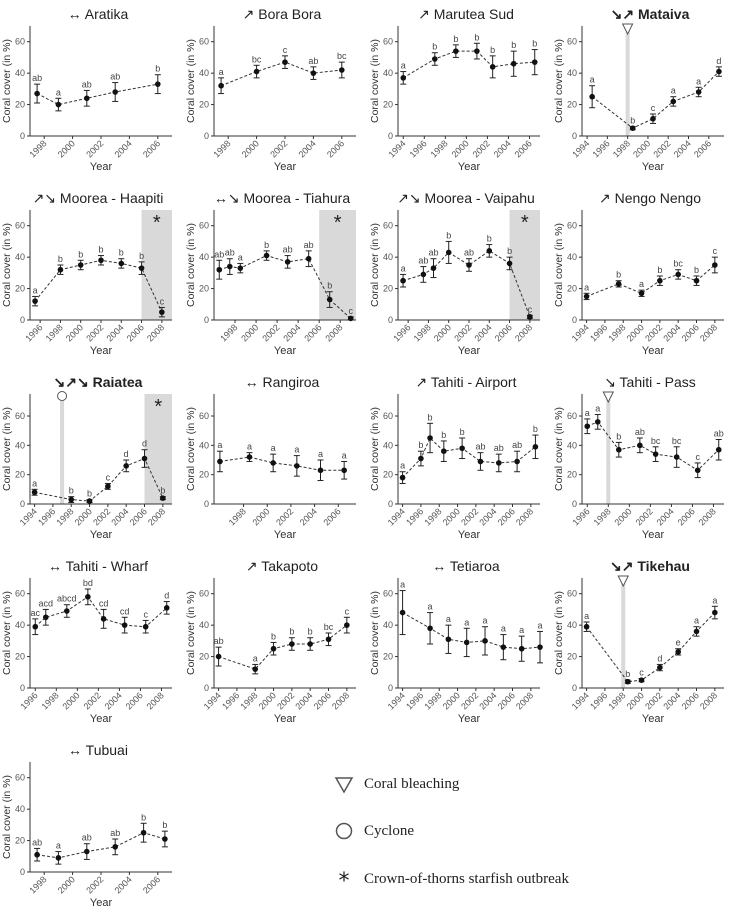  I want to click on group-letter: cd, so click(125, 611).